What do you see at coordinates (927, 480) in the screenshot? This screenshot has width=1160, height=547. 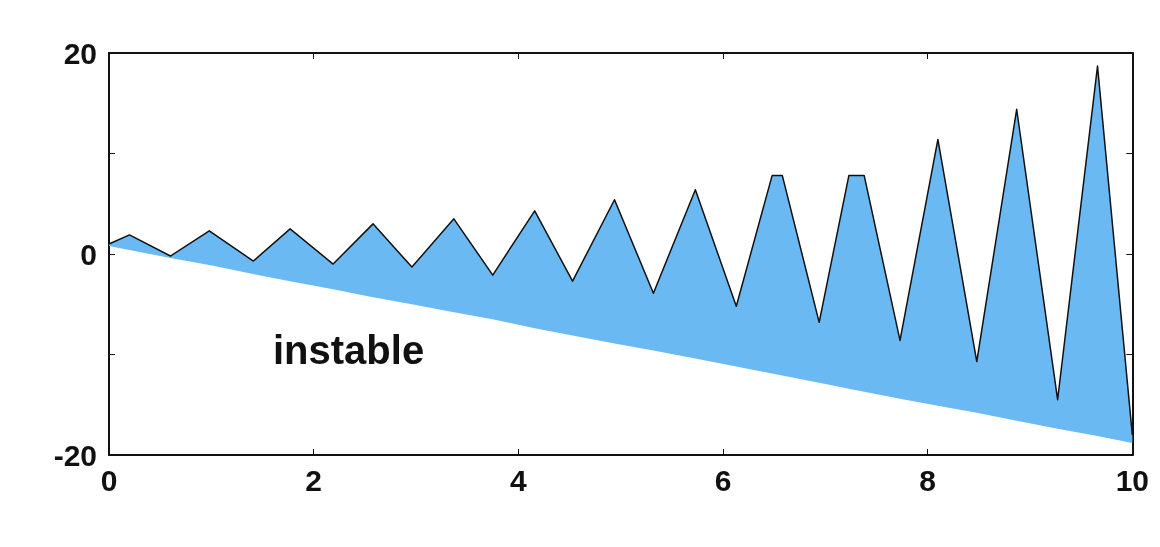 I see `x-tick-label: 8` at bounding box center [927, 480].